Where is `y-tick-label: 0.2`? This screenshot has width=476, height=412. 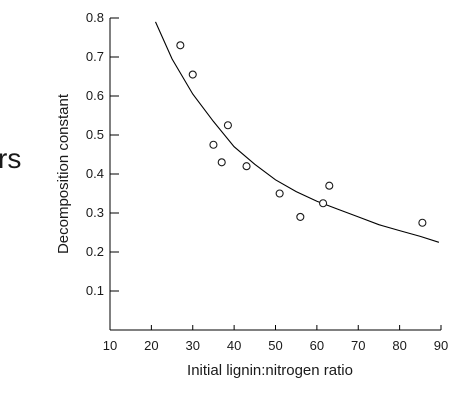
y-tick-label: 0.2 is located at coordinates (95, 251).